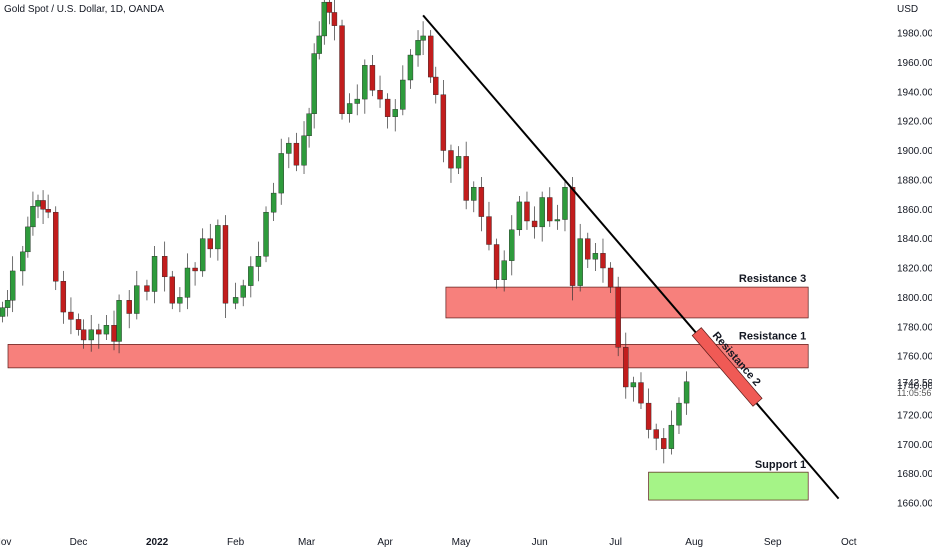  Describe the element at coordinates (79, 542) in the screenshot. I see `x-tick-label: Dec` at that location.